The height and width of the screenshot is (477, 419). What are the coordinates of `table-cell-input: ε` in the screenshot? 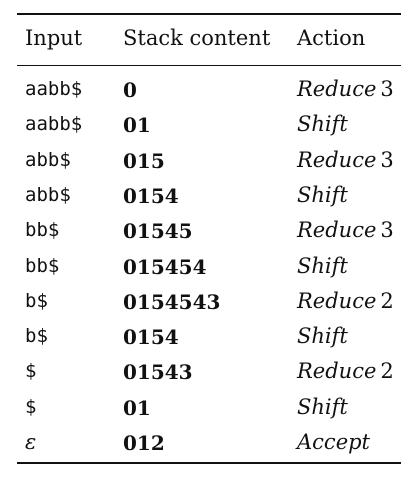 It's located at (31, 442).